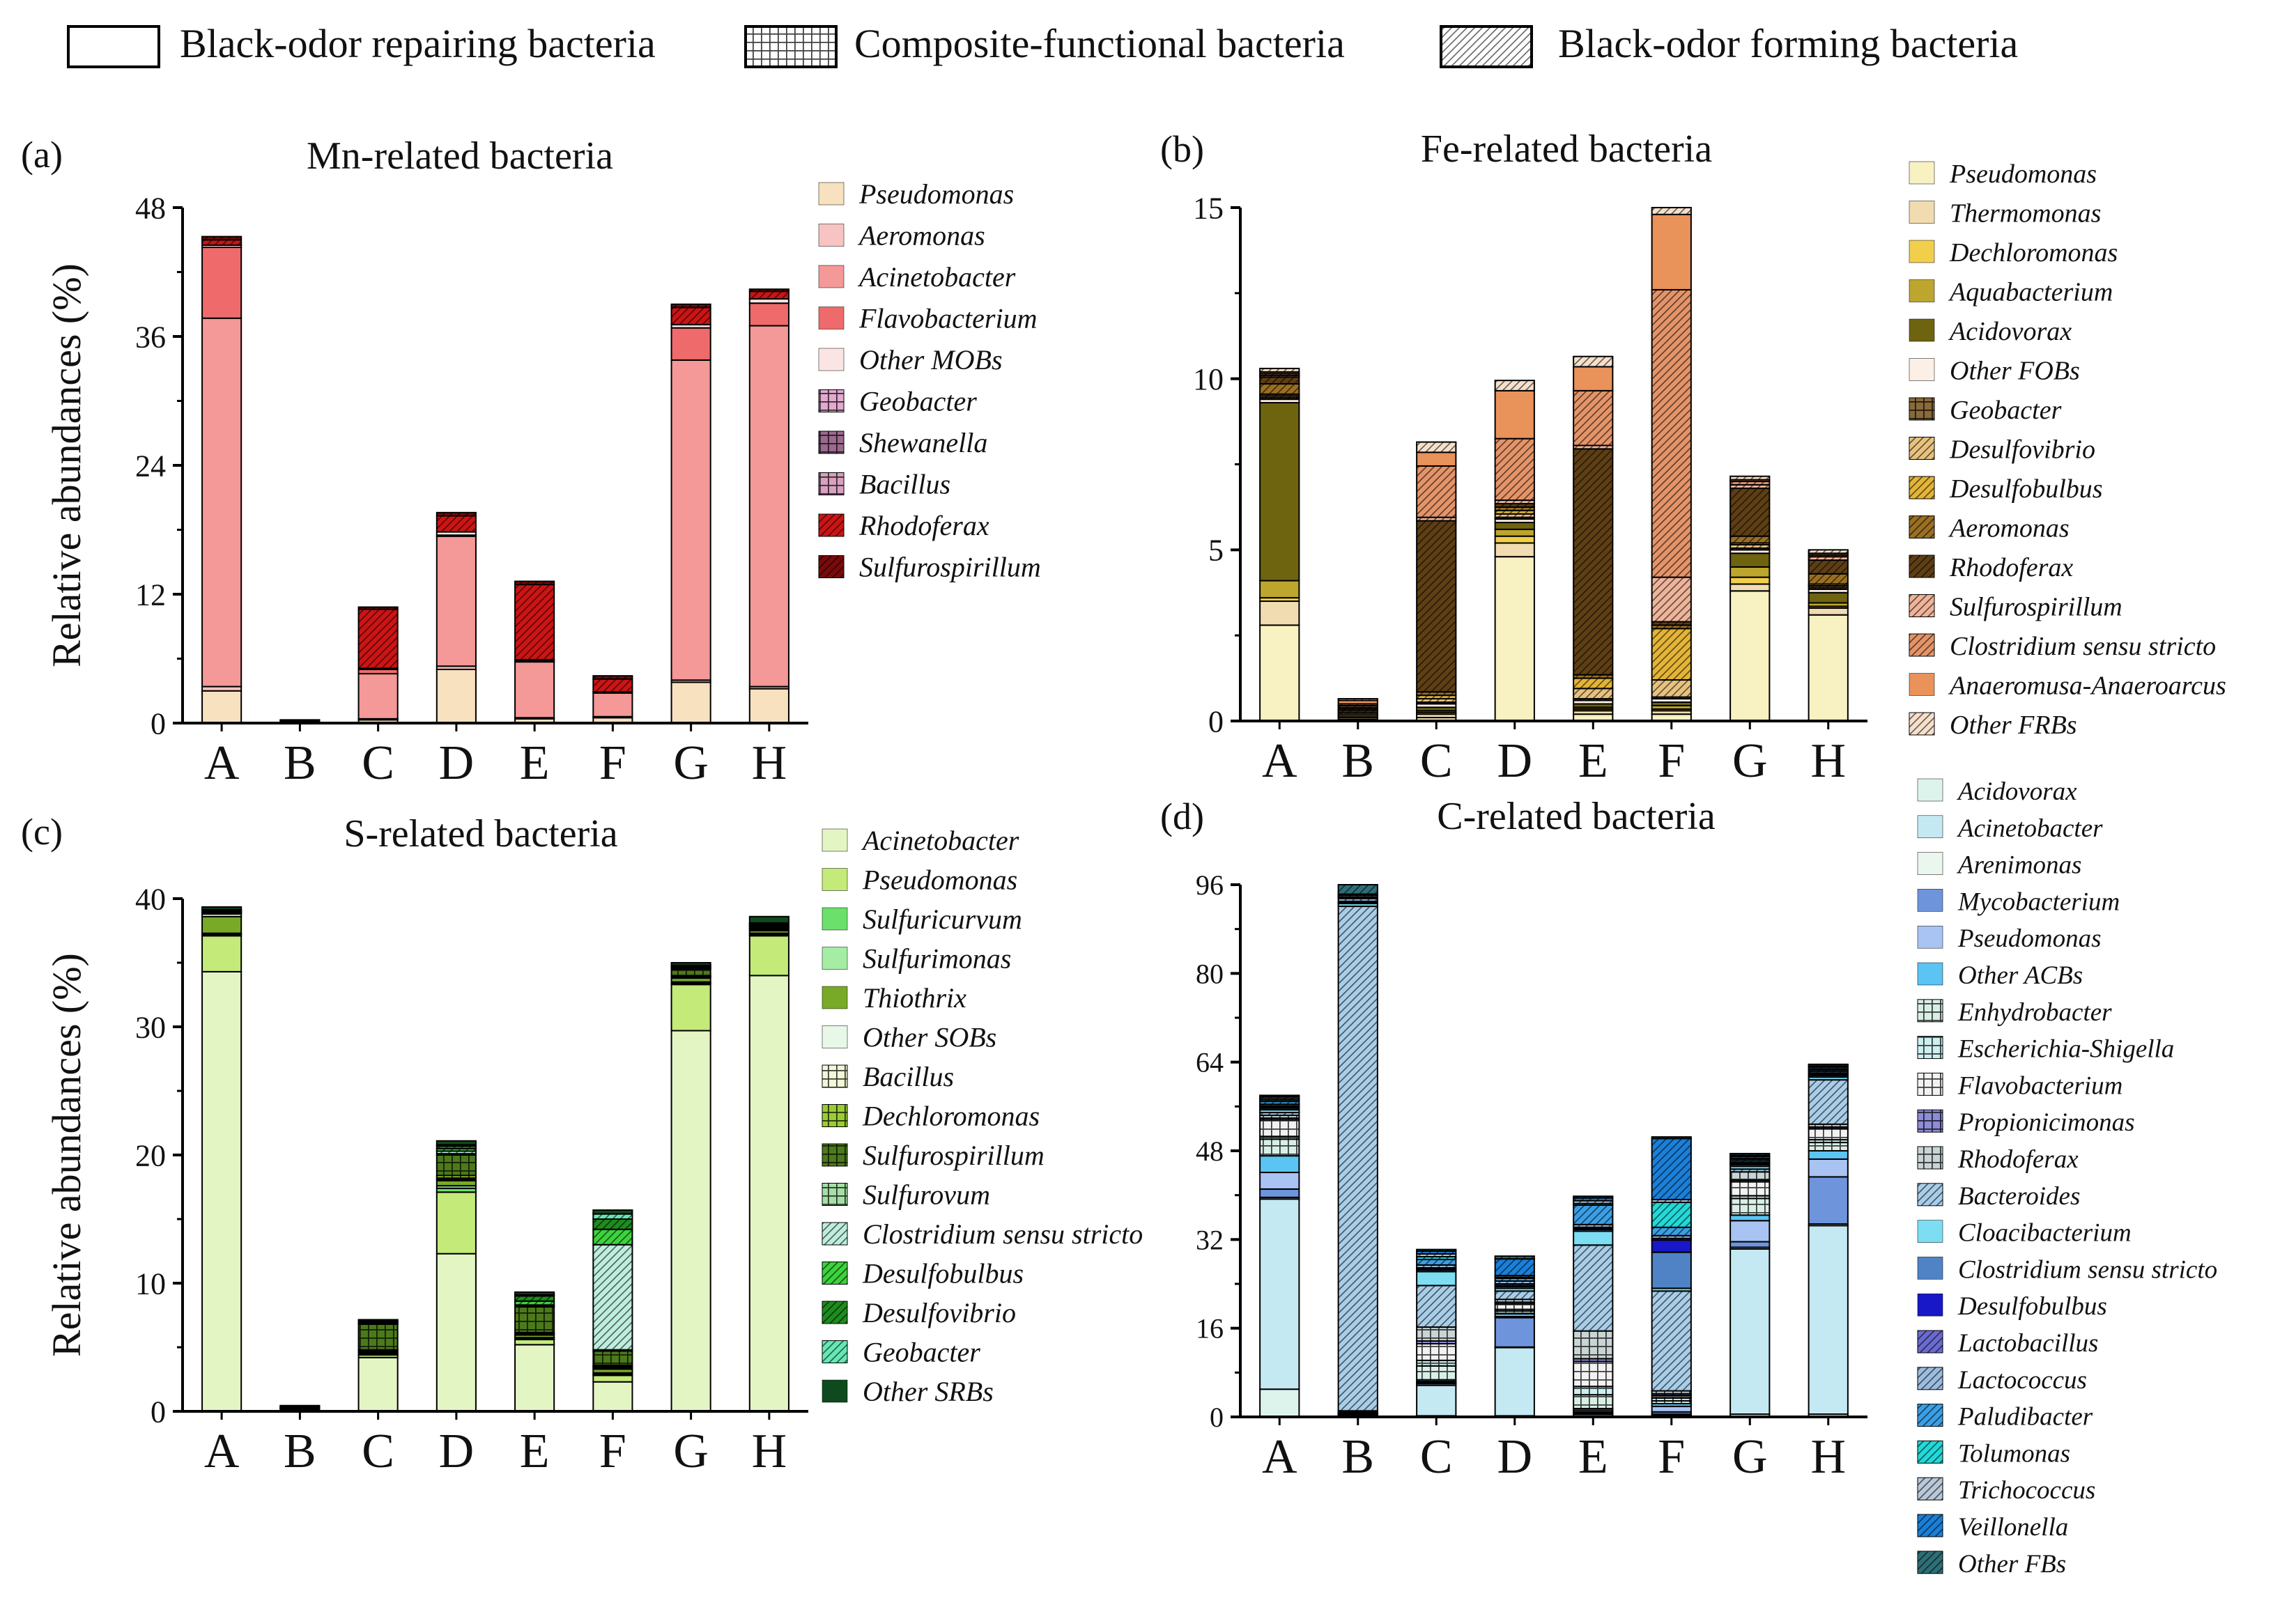 This screenshot has height=1605, width=2296. What do you see at coordinates (1279, 761) in the screenshot?
I see `x-tick-label: A` at bounding box center [1279, 761].